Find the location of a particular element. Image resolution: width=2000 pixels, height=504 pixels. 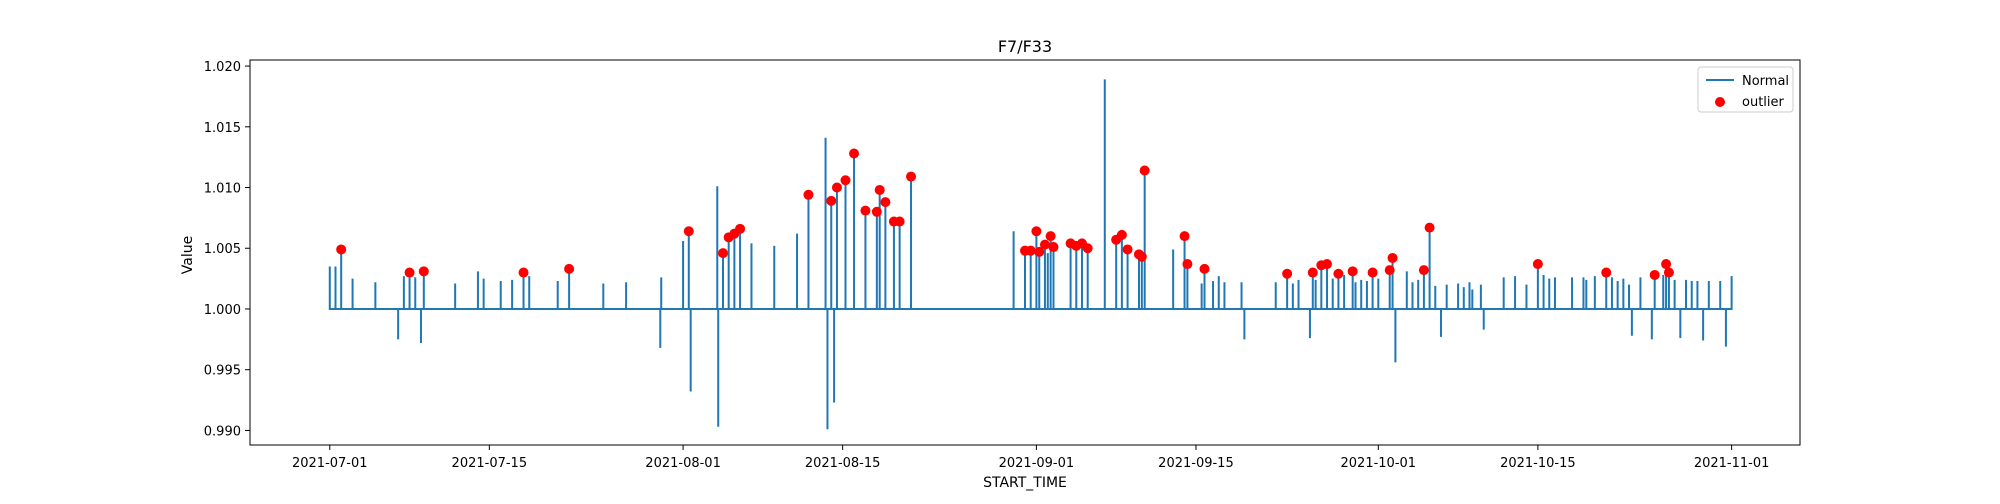

y-axis-label: Value is located at coordinates (188, 255).